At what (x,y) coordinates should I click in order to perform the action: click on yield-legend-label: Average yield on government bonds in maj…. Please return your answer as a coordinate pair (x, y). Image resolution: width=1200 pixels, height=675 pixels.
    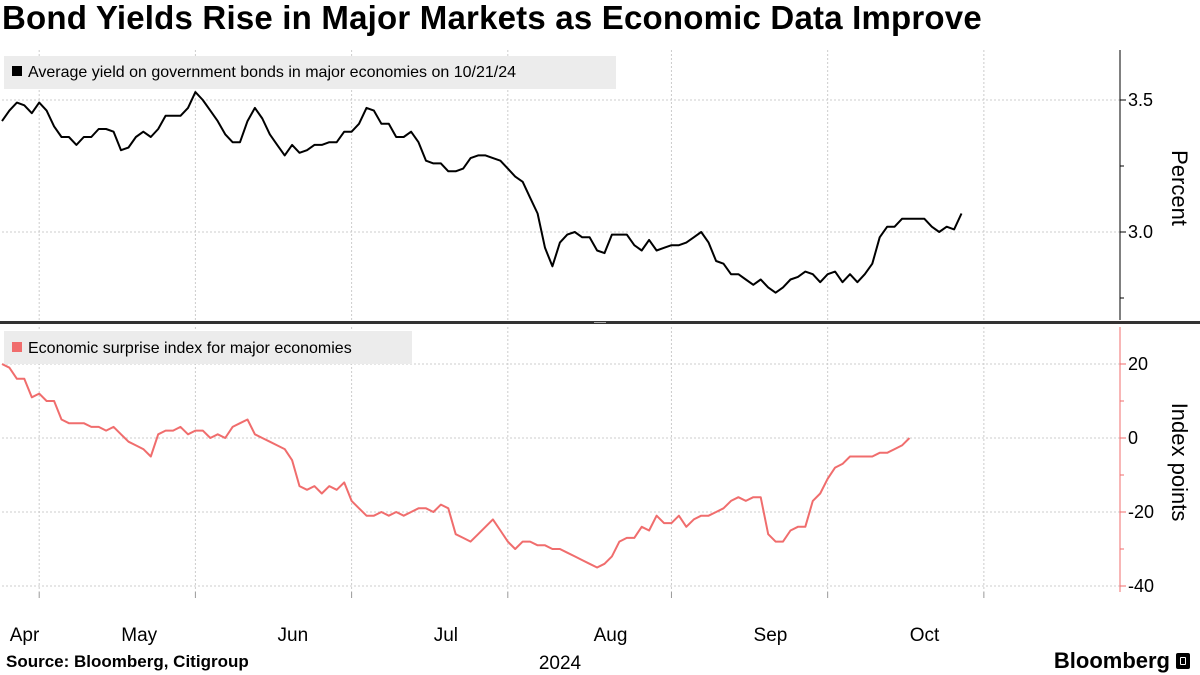
    Looking at the image, I should click on (272, 72).